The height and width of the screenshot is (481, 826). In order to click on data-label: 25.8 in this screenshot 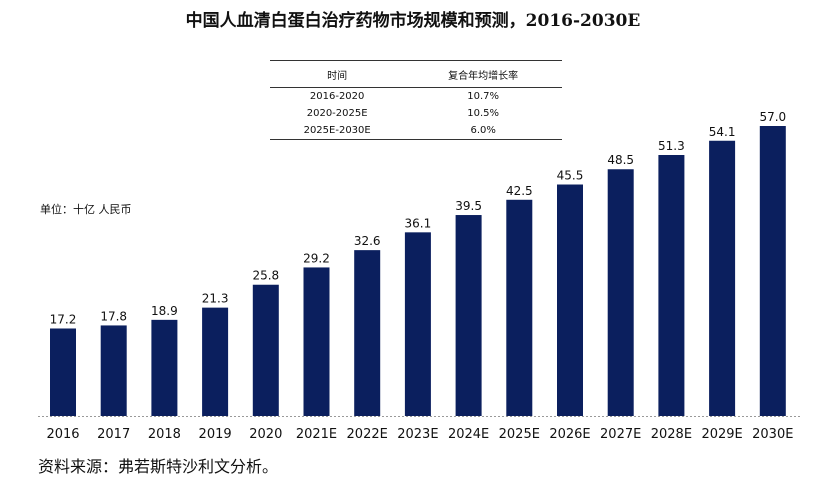, I will do `click(265, 276)`.